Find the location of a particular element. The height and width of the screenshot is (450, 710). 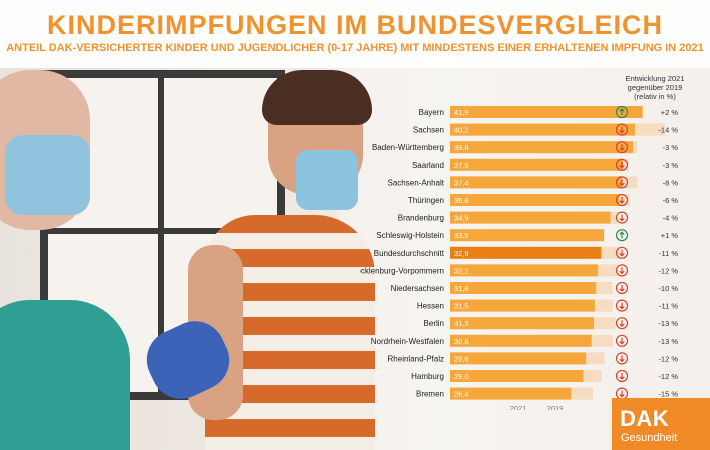

value-label: 33,5 is located at coordinates (461, 235).